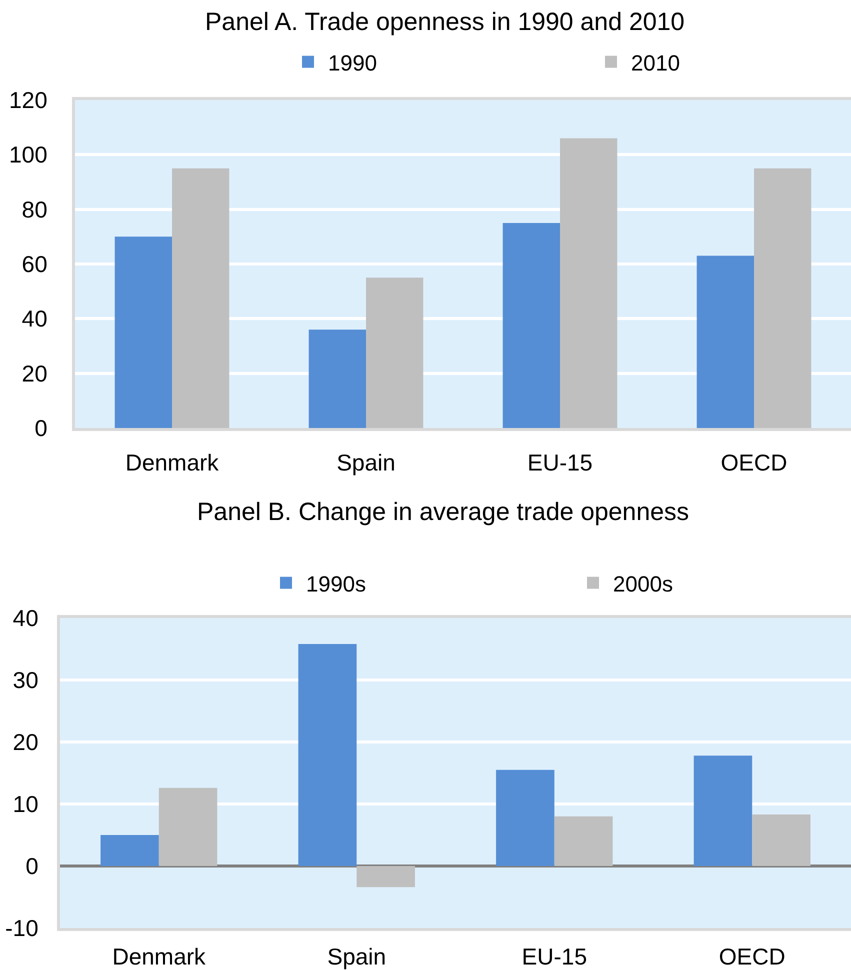 The height and width of the screenshot is (970, 851). I want to click on legend-label: 1990s, so click(336, 583).